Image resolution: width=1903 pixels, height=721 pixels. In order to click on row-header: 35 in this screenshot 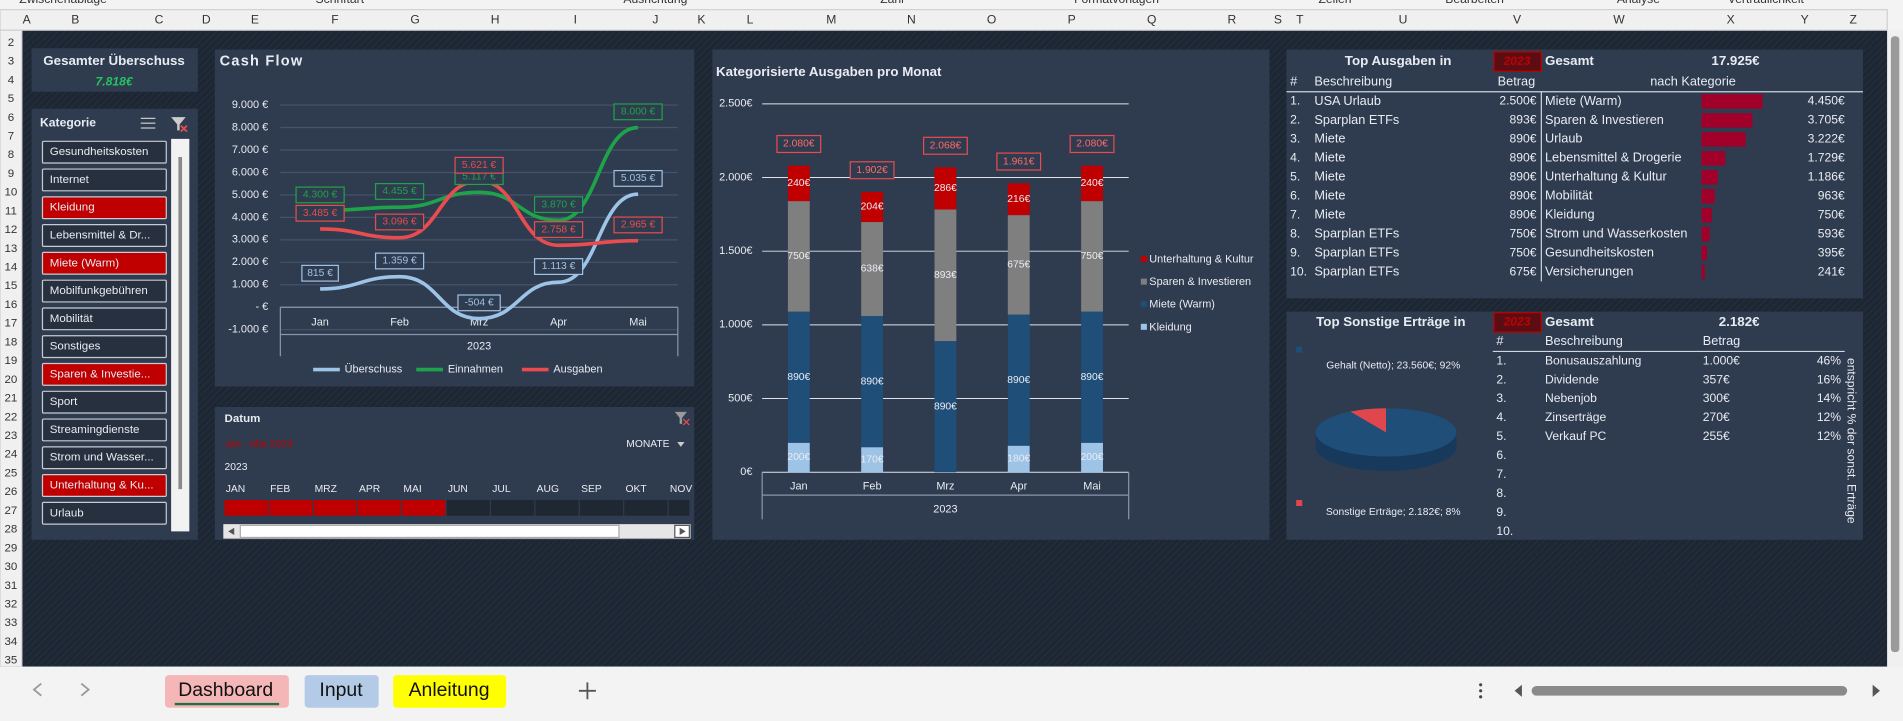, I will do `click(11, 661)`.